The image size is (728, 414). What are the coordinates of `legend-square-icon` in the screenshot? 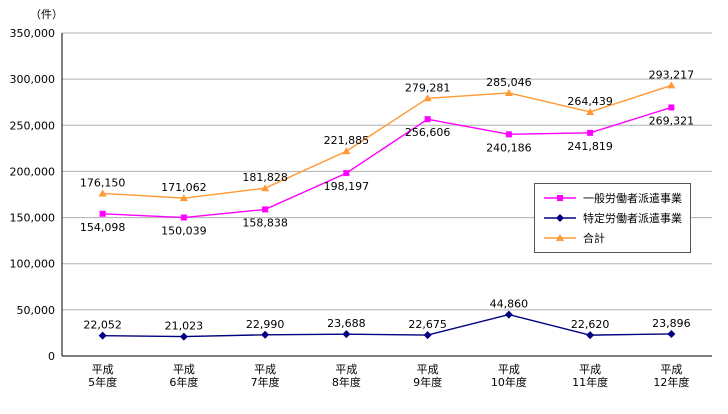 It's located at (560, 198).